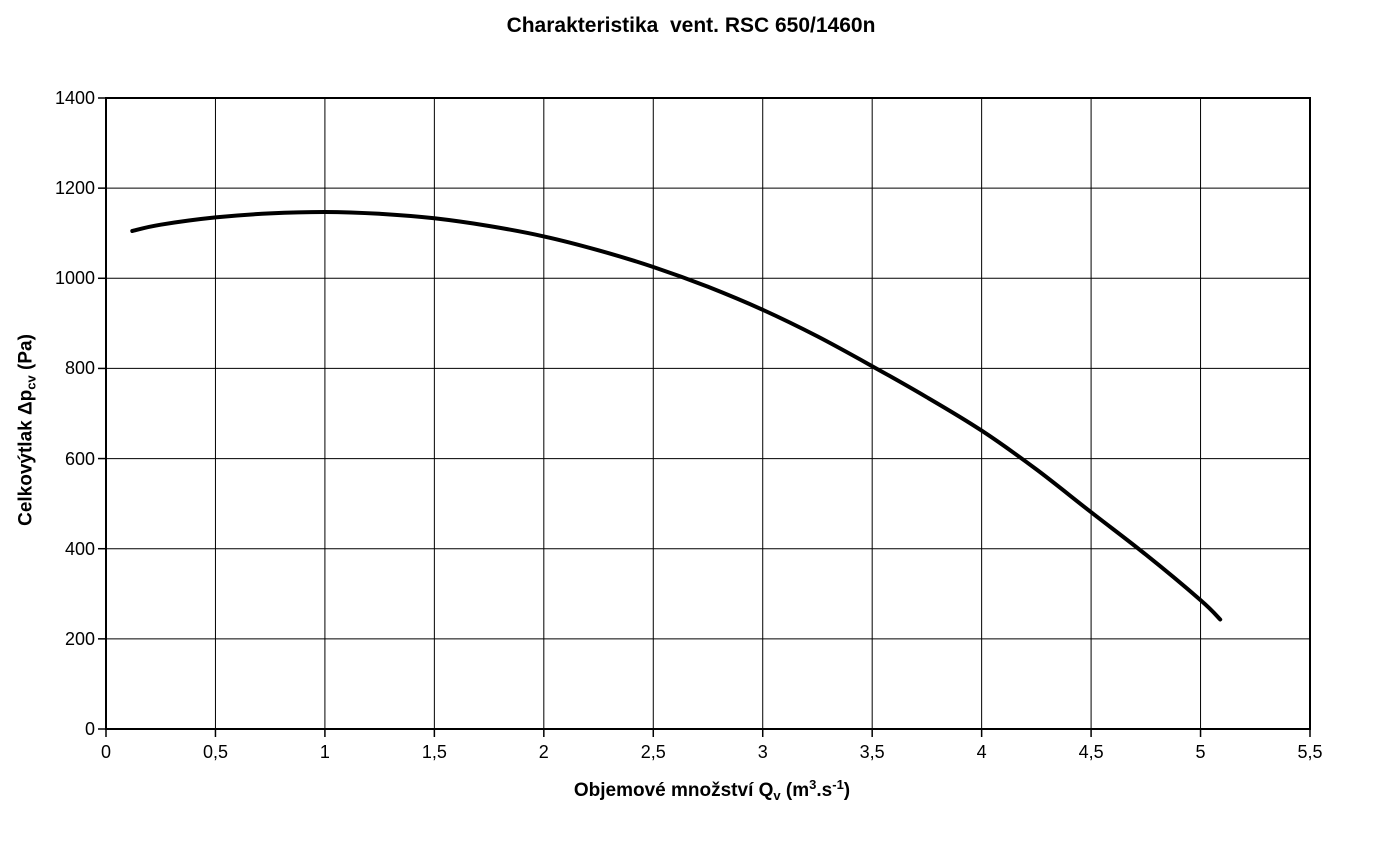  I want to click on y-tick-label: 800, so click(79, 368).